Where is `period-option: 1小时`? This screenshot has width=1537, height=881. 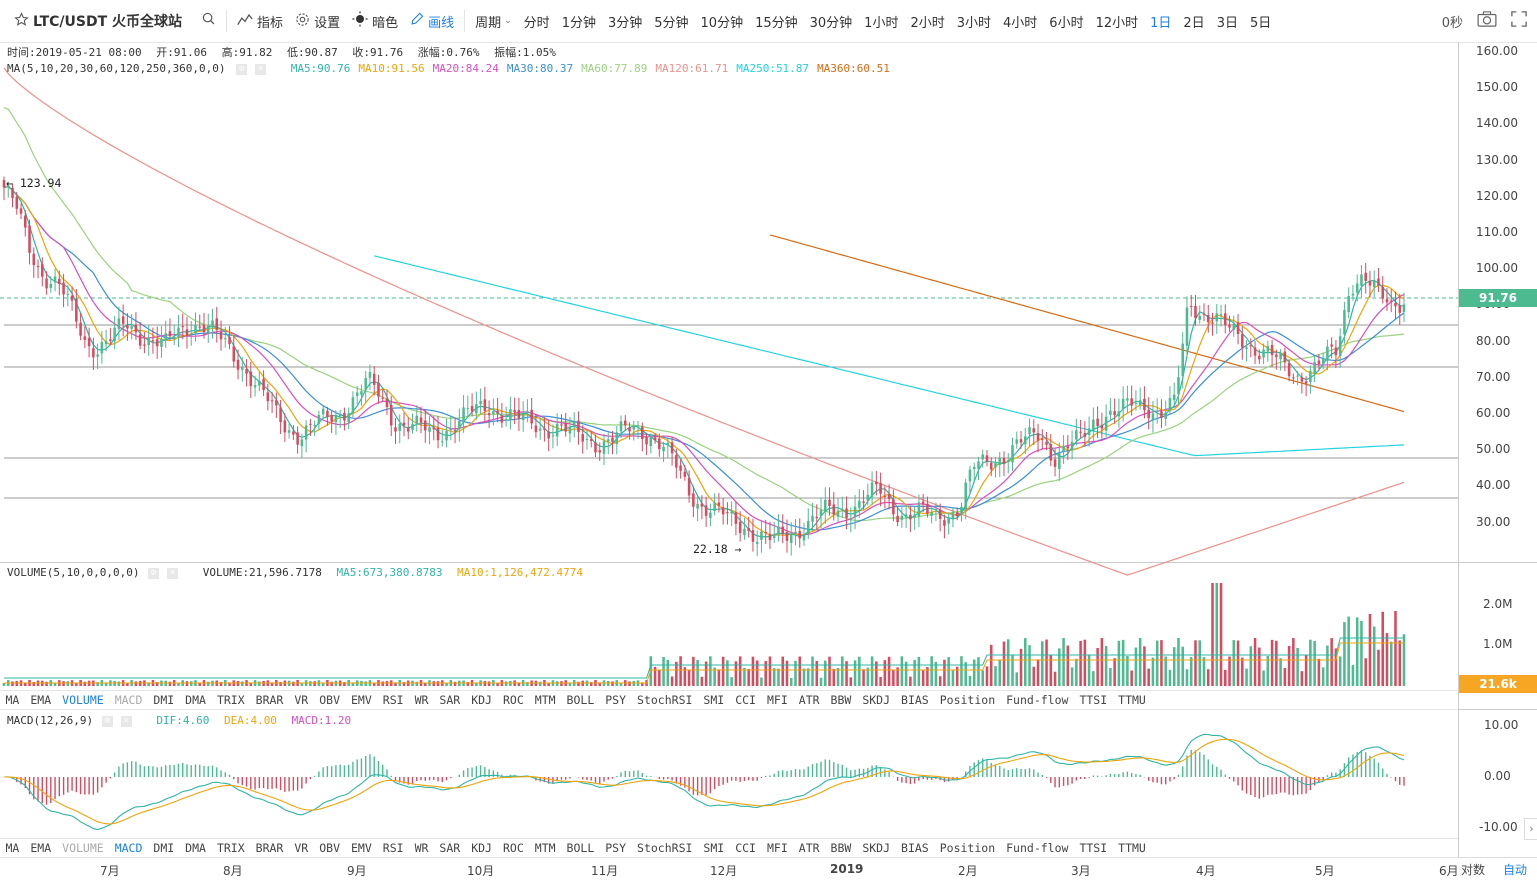
period-option: 1小时 is located at coordinates (881, 23).